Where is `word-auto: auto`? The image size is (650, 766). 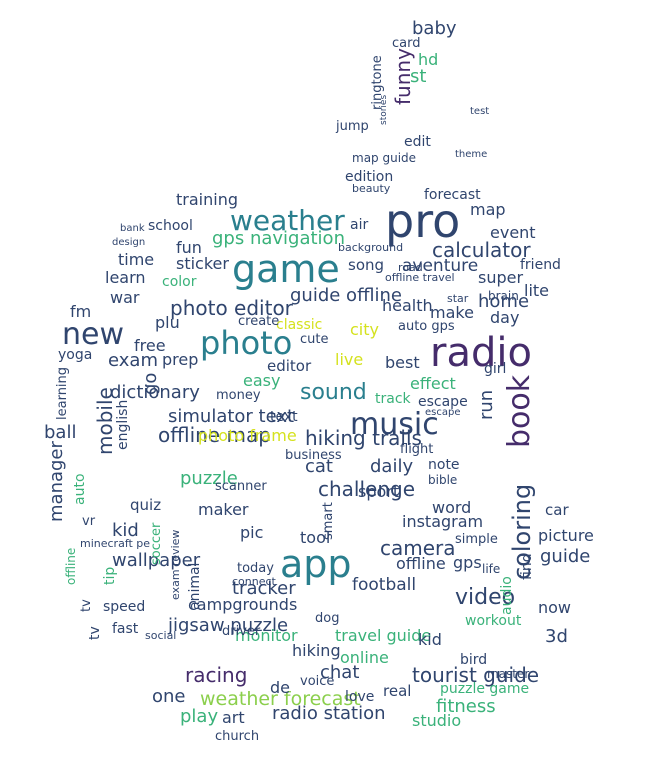
word-auto: auto is located at coordinates (80, 489).